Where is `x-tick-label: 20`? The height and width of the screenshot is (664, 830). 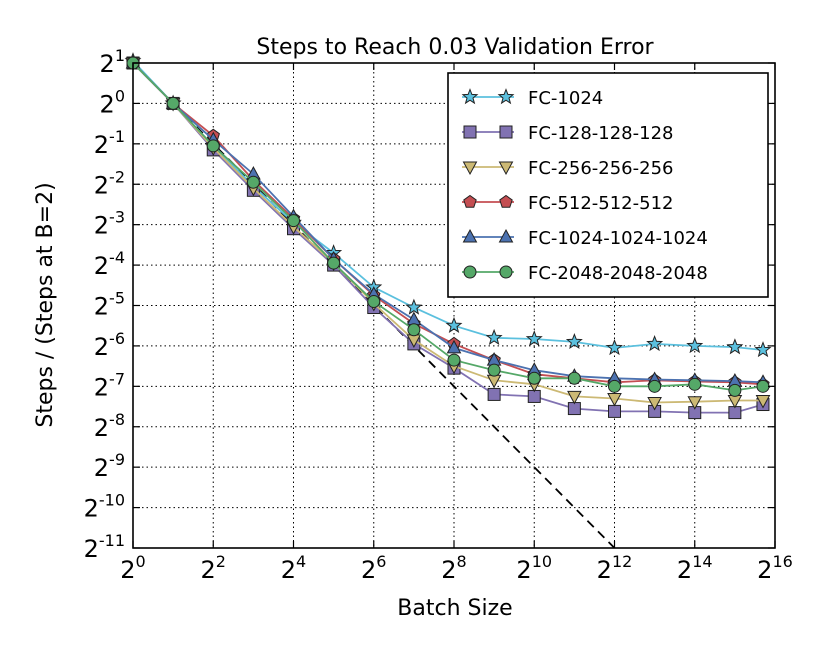
x-tick-label: 20 is located at coordinates (132, 568).